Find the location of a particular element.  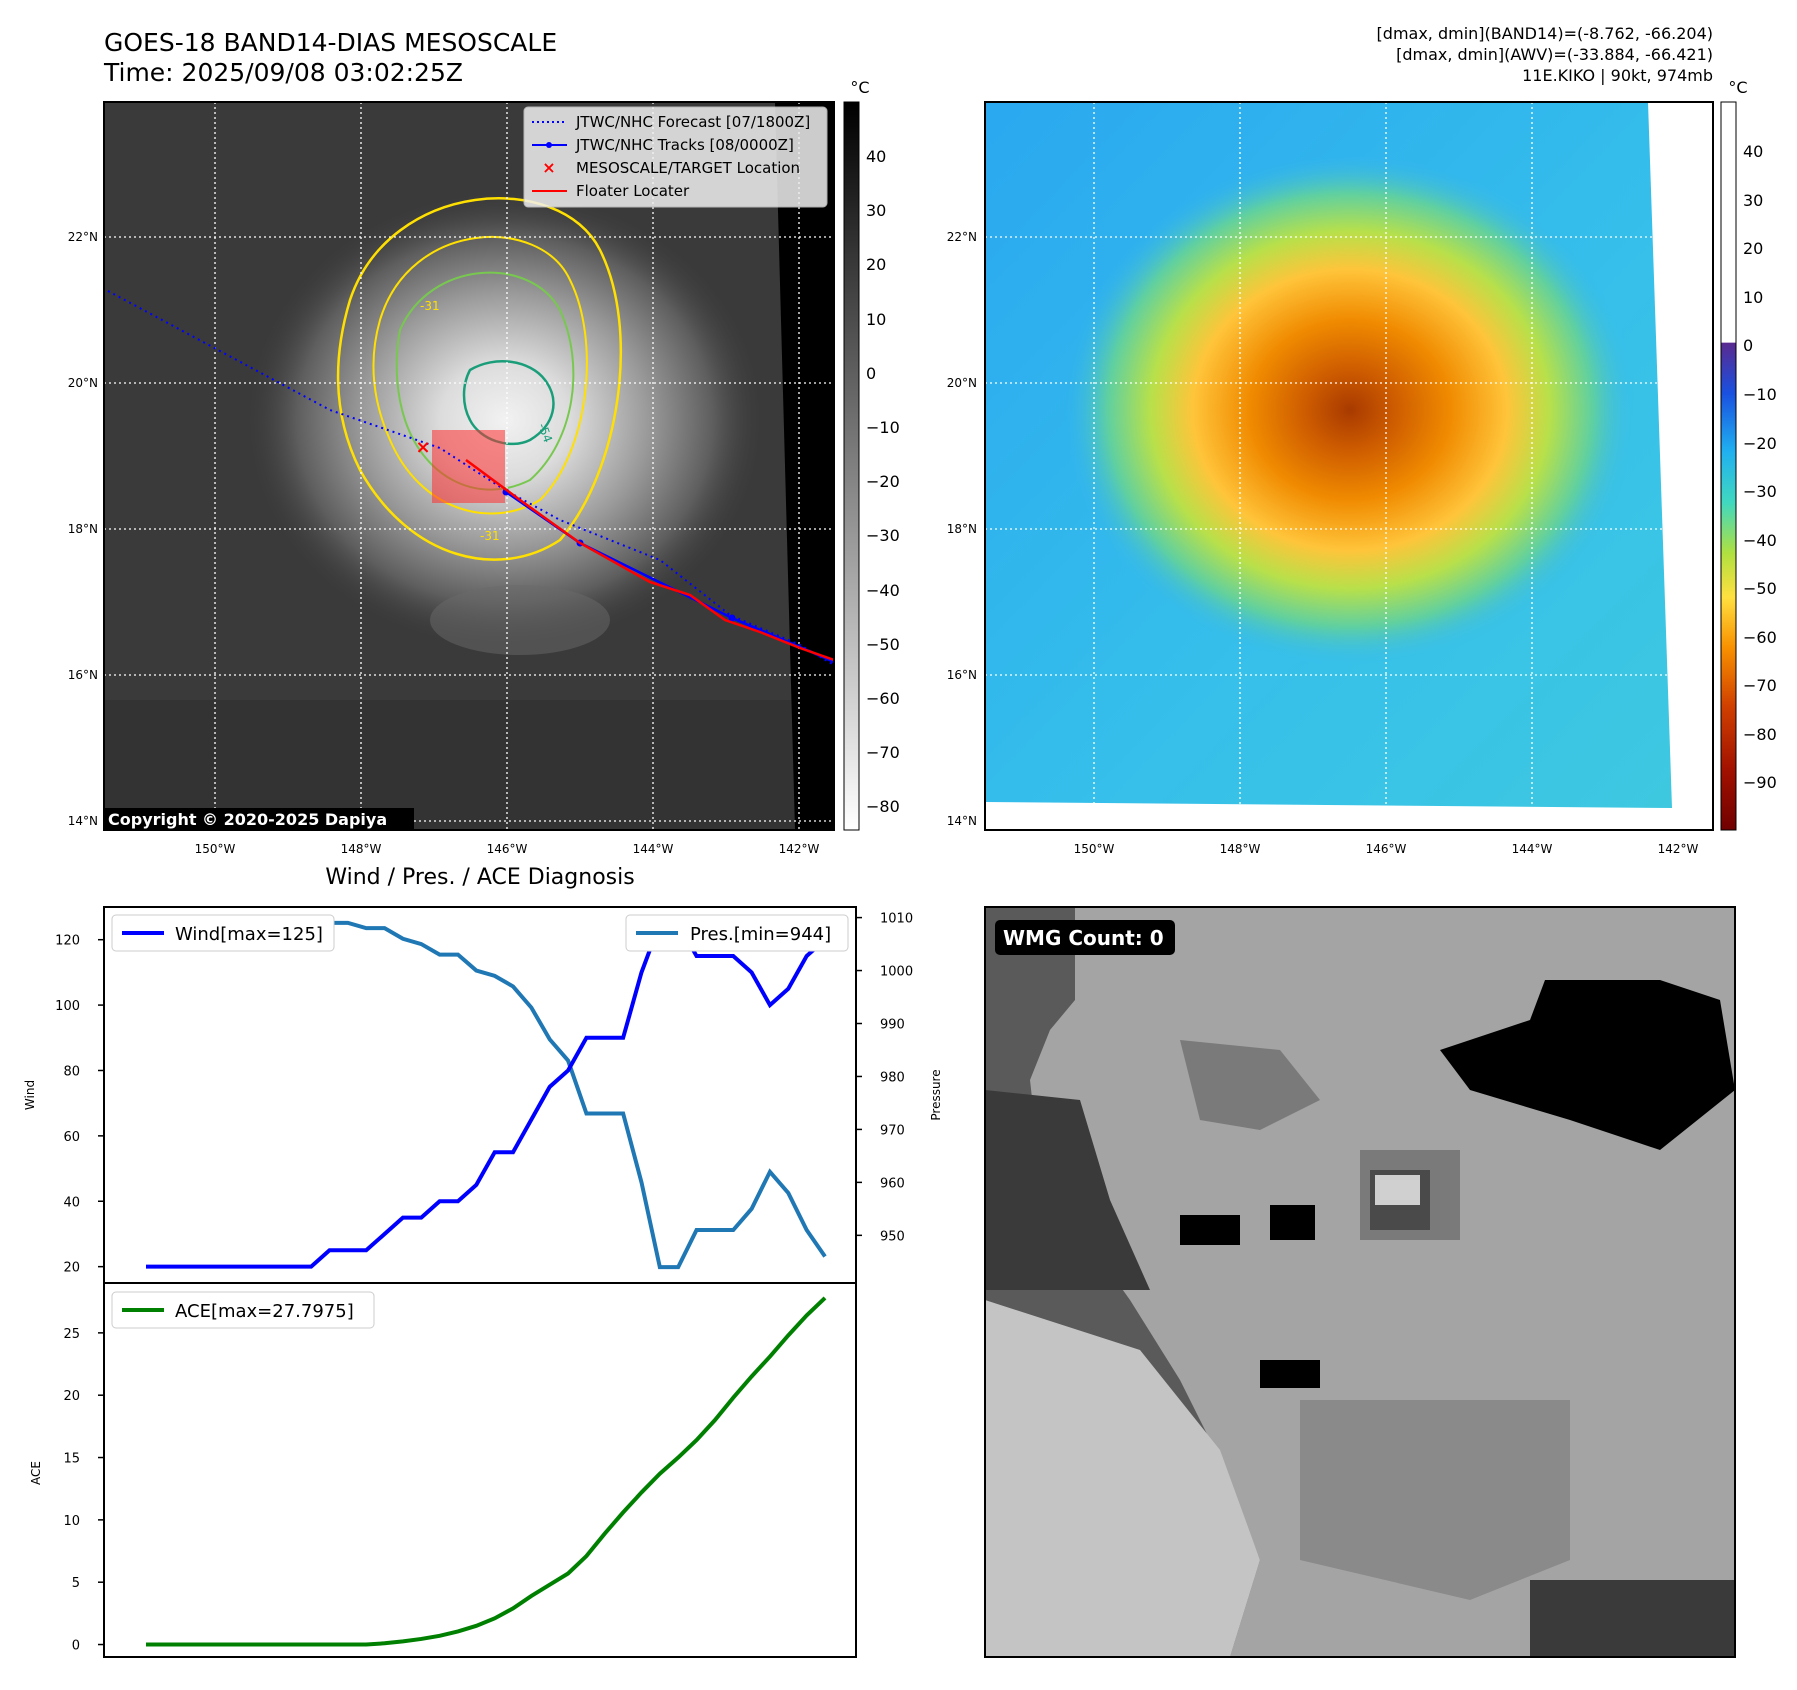

ace-ytick-label: 15 is located at coordinates (71, 1459).